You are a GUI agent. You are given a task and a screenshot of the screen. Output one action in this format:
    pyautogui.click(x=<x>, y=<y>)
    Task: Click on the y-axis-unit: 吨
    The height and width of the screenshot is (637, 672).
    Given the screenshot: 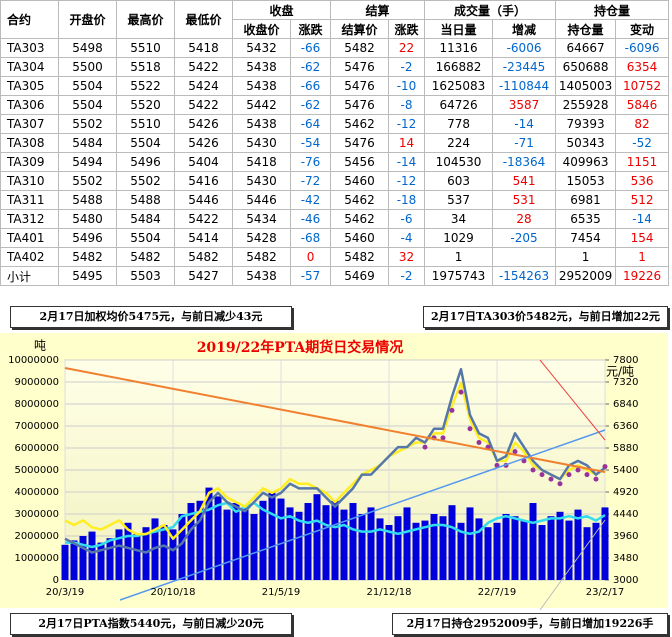 What is the action you would take?
    pyautogui.click(x=40, y=346)
    